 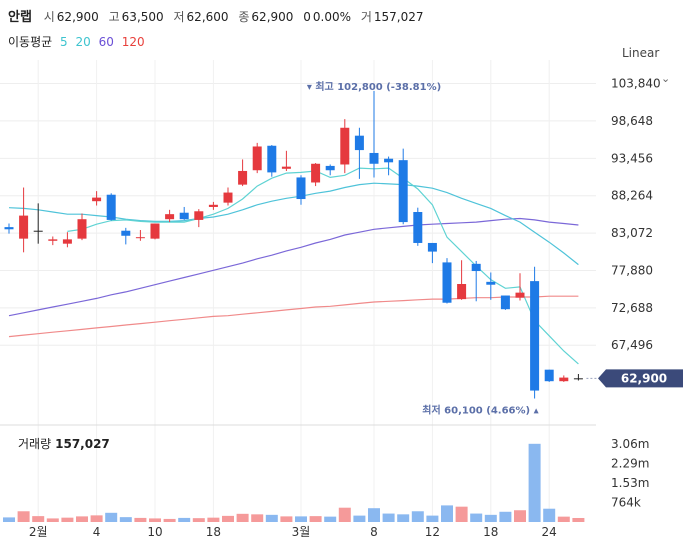 I want to click on x-tick-label: 12, so click(x=432, y=532).